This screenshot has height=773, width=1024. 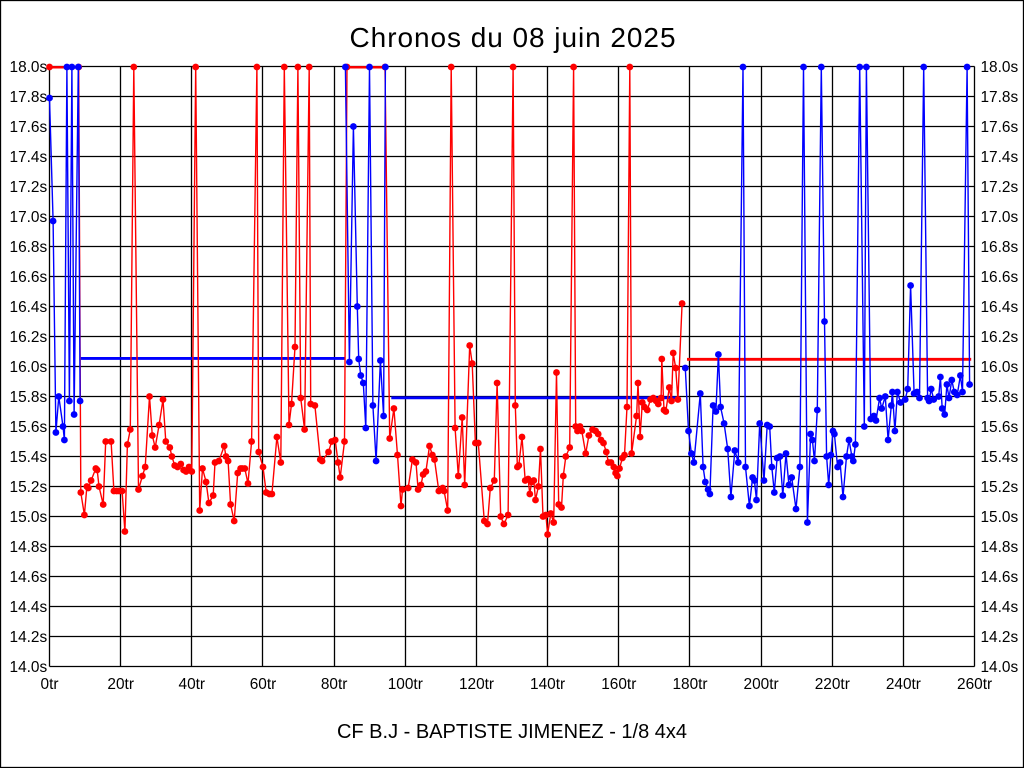 What do you see at coordinates (832, 684) in the screenshot?
I see `svg-text: 220tr` at bounding box center [832, 684].